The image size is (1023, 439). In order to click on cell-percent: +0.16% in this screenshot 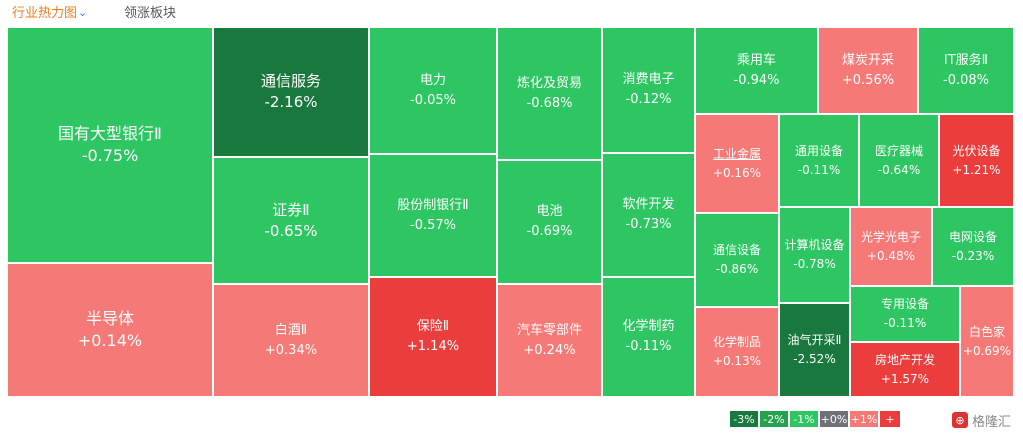, I will do `click(737, 172)`.